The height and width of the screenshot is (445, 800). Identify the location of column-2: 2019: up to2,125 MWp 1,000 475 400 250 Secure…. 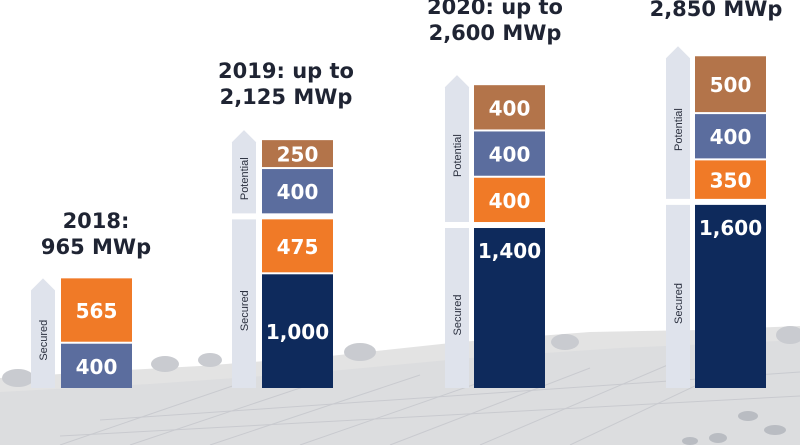
(286, 223).